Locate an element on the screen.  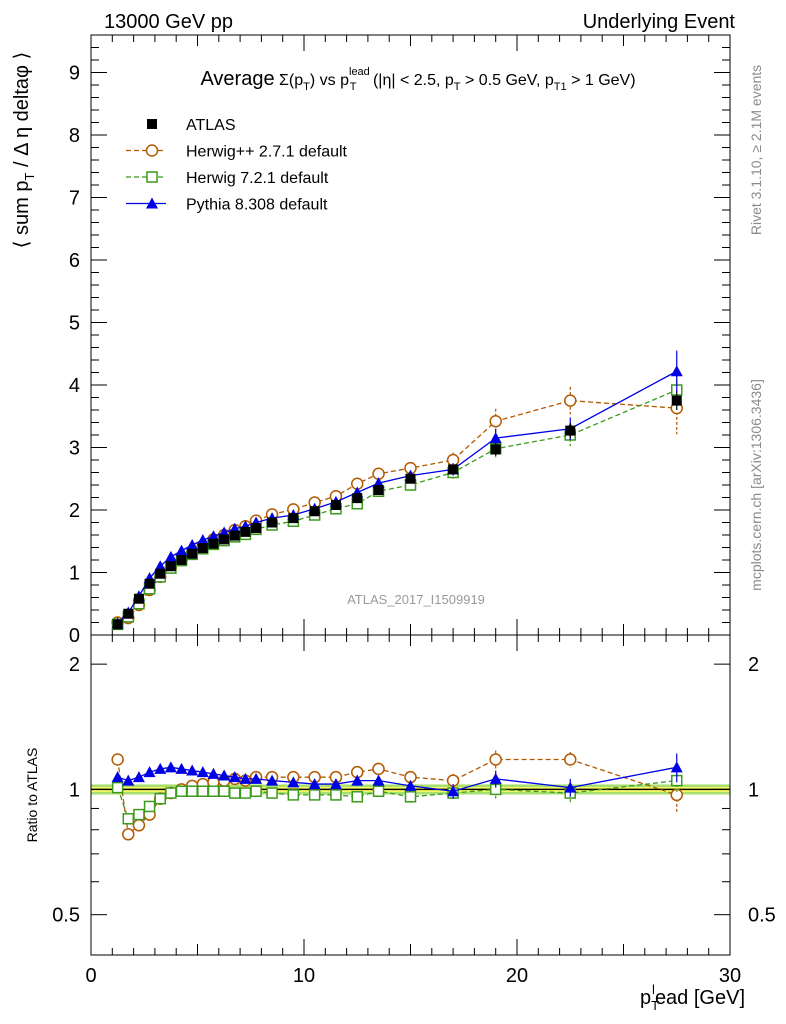
y-tick-label: 9 is located at coordinates (74, 74).